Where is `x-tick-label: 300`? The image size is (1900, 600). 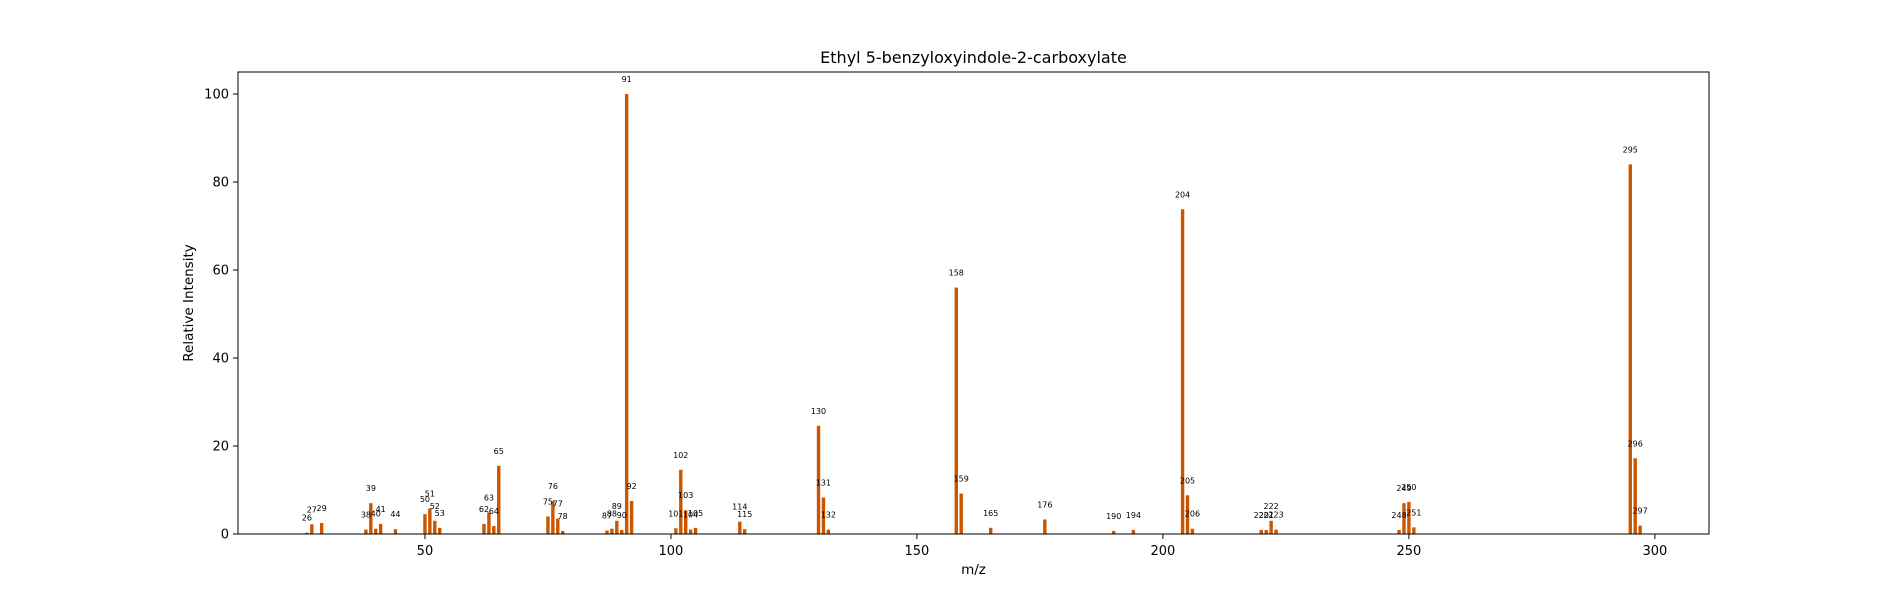
x-tick-label: 300 is located at coordinates (1654, 551).